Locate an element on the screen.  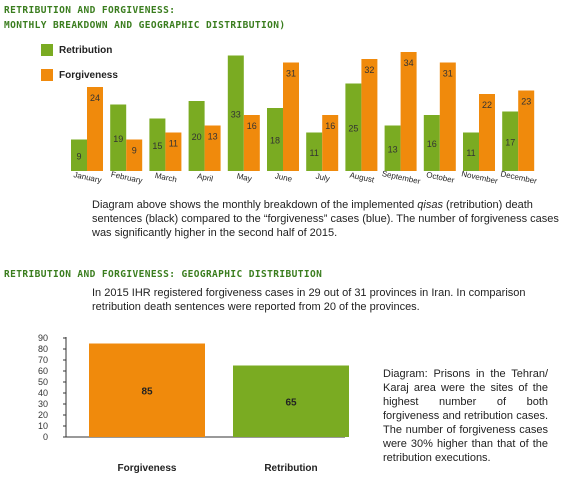
bar-value-retribution: 65 is located at coordinates (291, 402).